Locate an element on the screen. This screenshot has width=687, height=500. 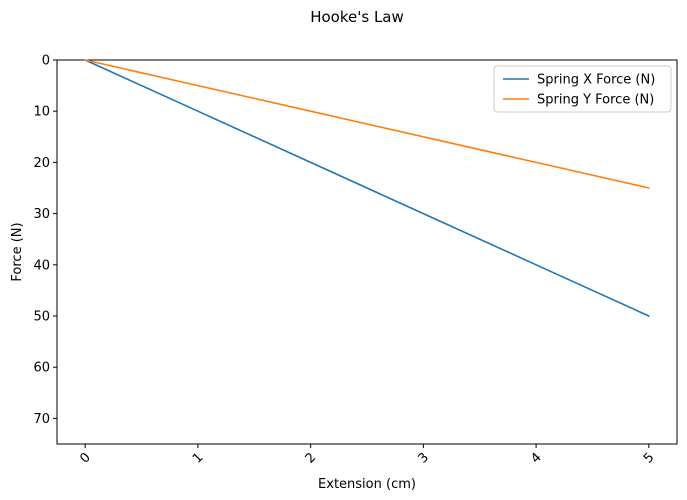
y-tick-label: 0 is located at coordinates (46, 61).